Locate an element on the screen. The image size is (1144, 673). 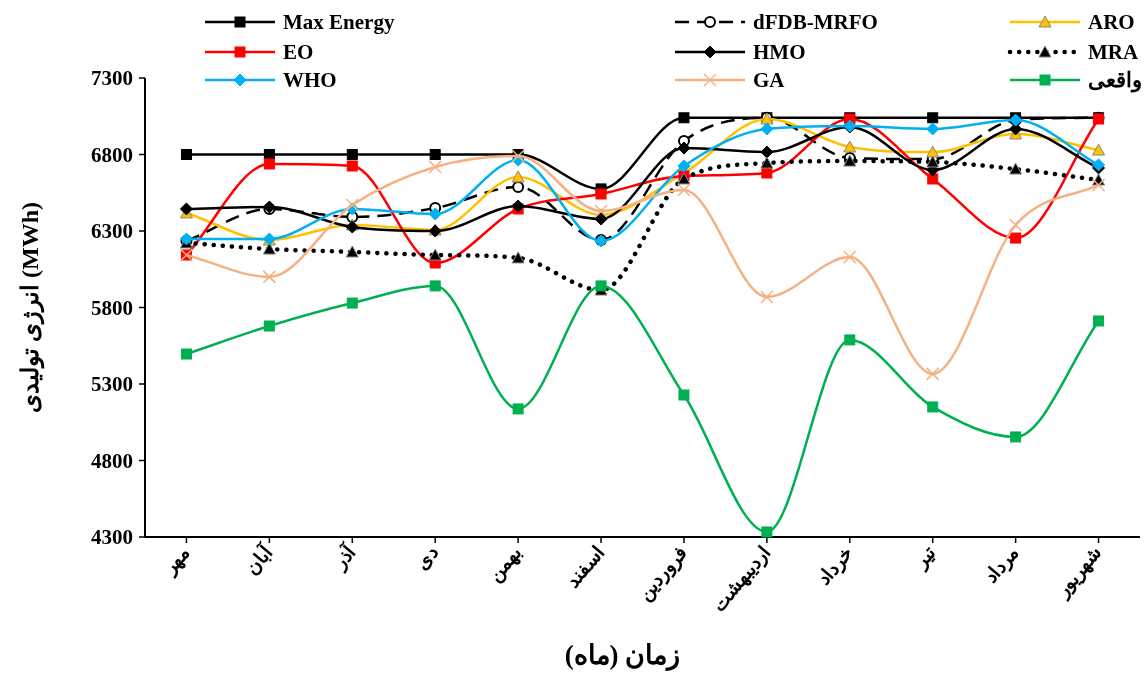
y-tick-label: 4800 is located at coordinates (112, 460).